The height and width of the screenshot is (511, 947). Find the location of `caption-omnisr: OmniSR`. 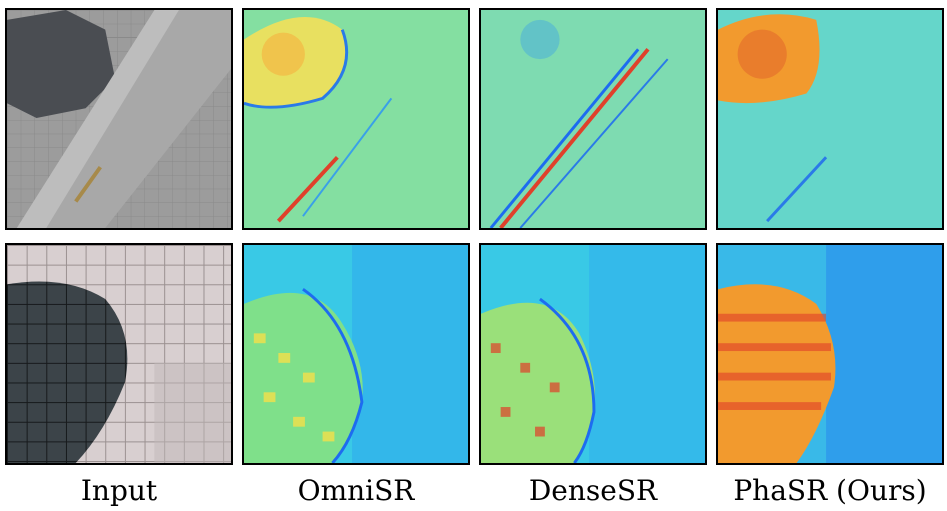

caption-omnisr: OmniSR is located at coordinates (356, 490).